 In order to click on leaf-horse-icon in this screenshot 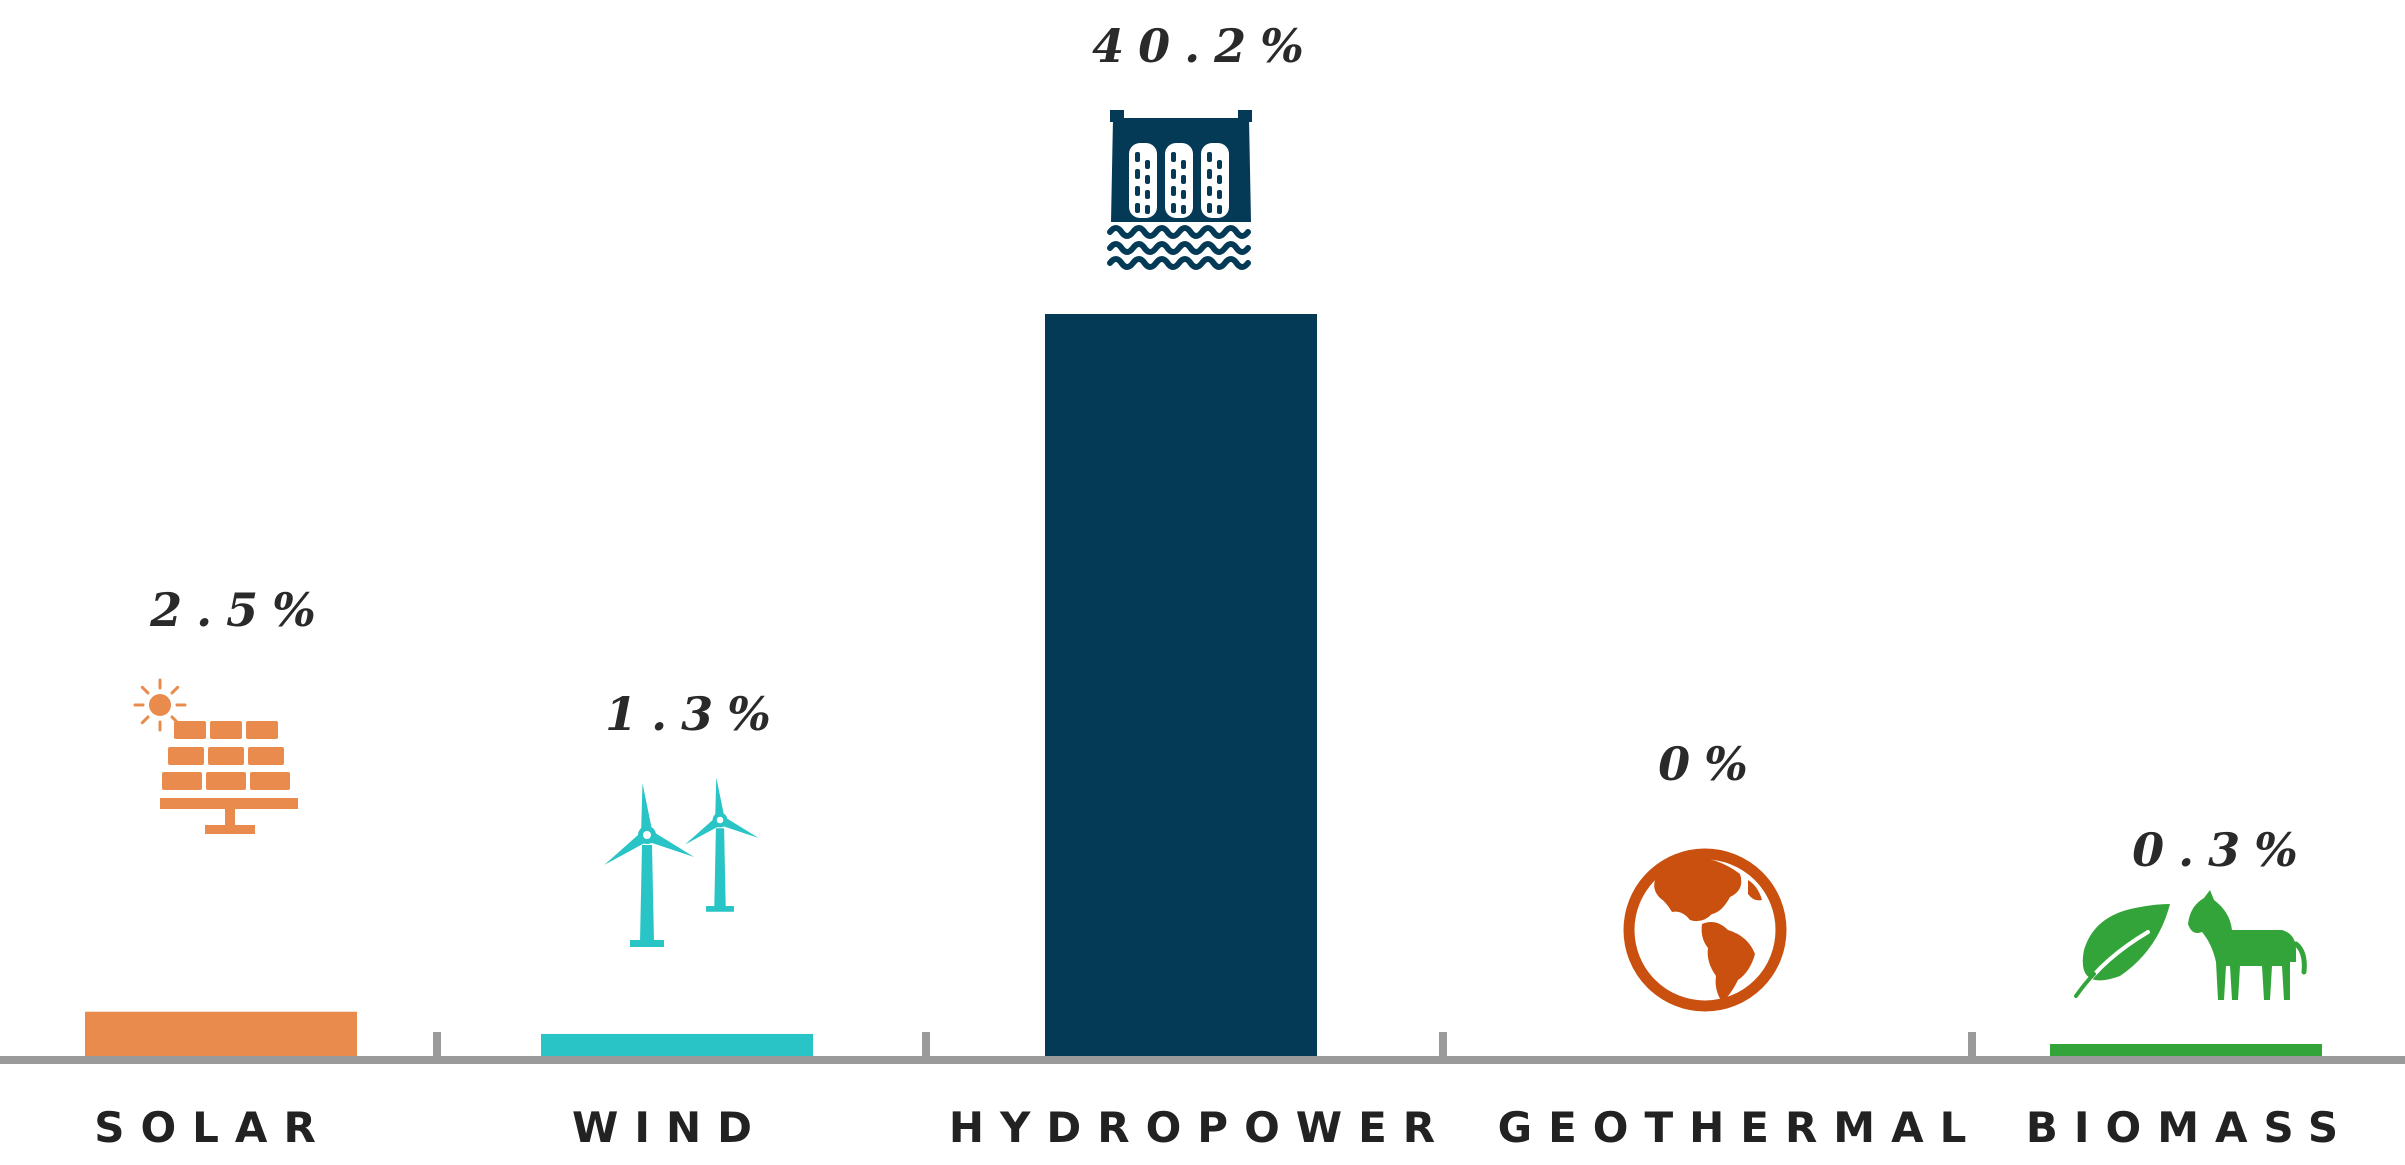, I will do `click(2190, 945)`.